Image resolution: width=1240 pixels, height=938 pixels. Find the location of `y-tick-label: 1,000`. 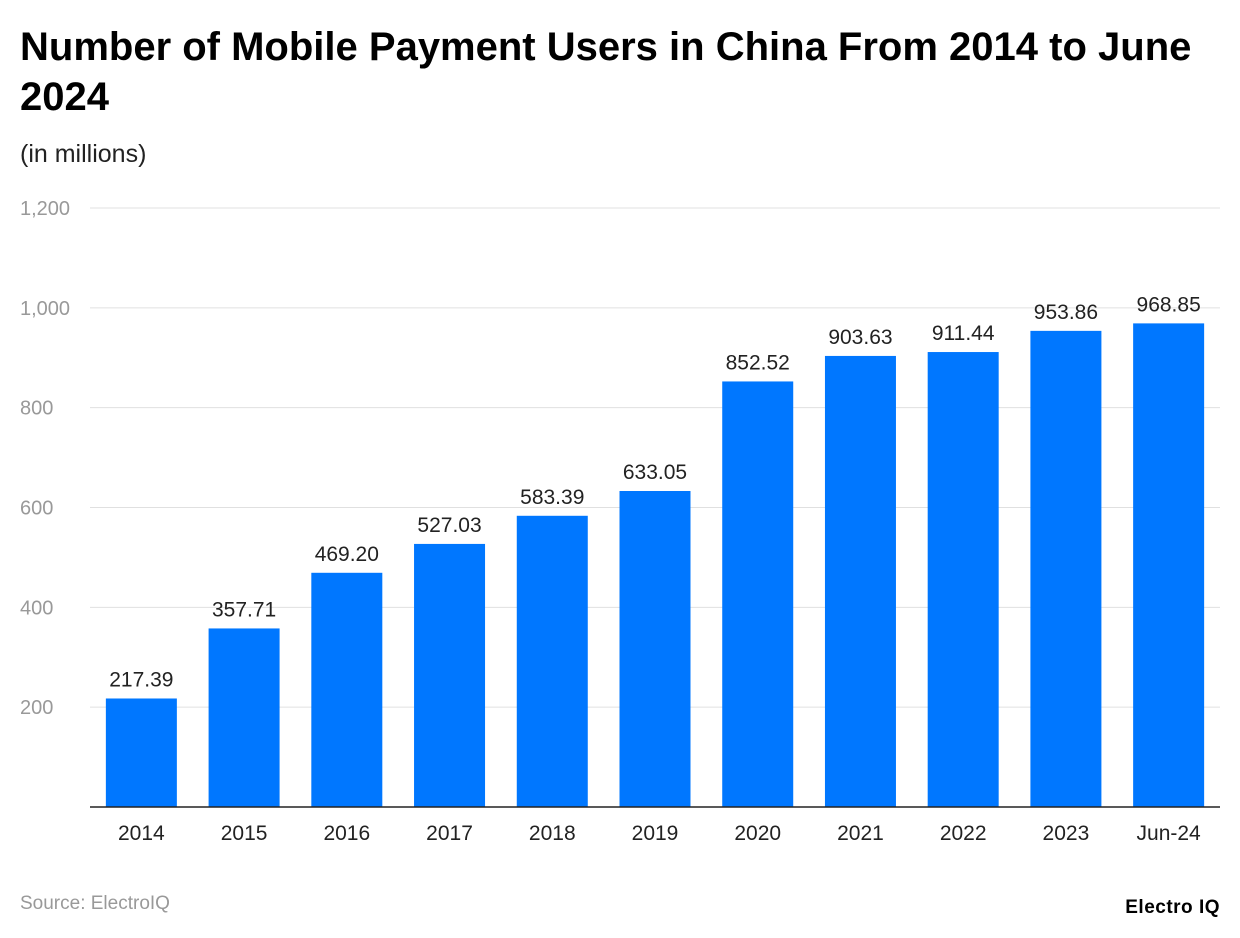

y-tick-label: 1,000 is located at coordinates (45, 309).